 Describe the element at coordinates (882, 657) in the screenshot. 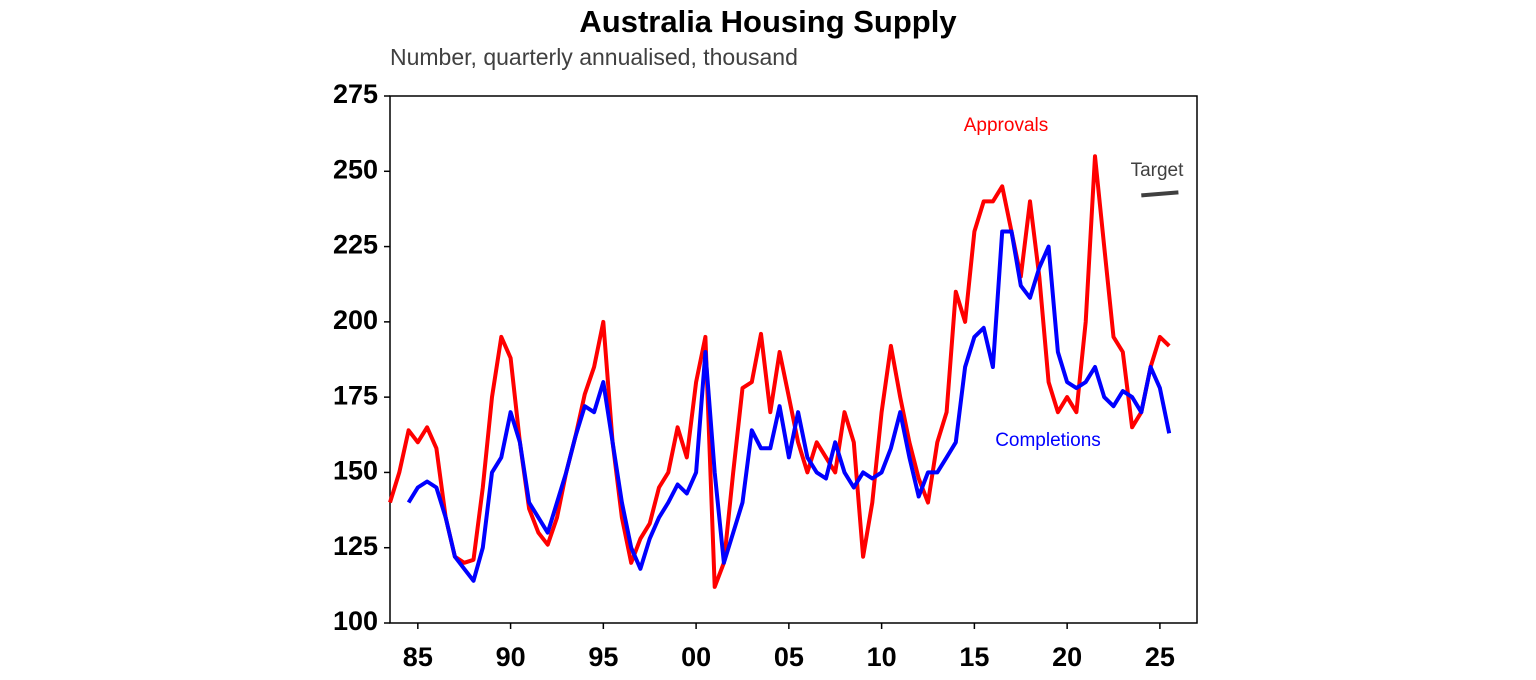

I see `x-tick-label: 10` at that location.